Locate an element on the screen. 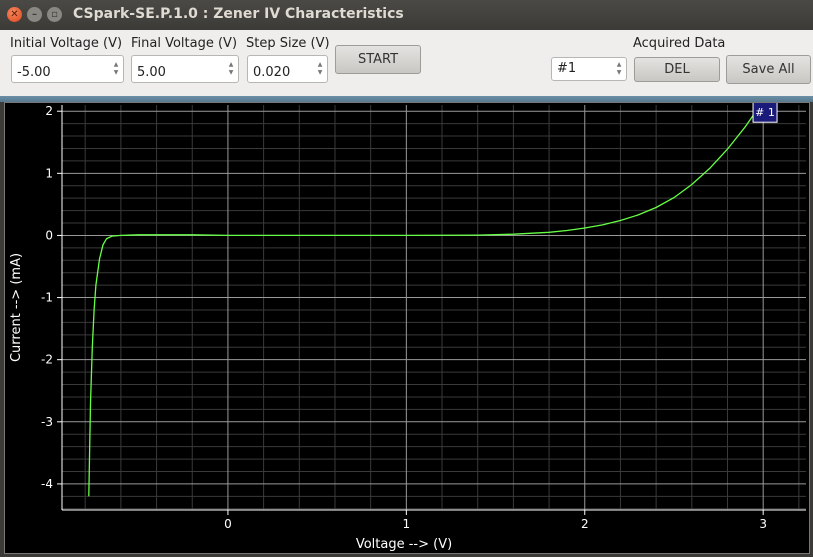  start-button: START is located at coordinates (378, 59).